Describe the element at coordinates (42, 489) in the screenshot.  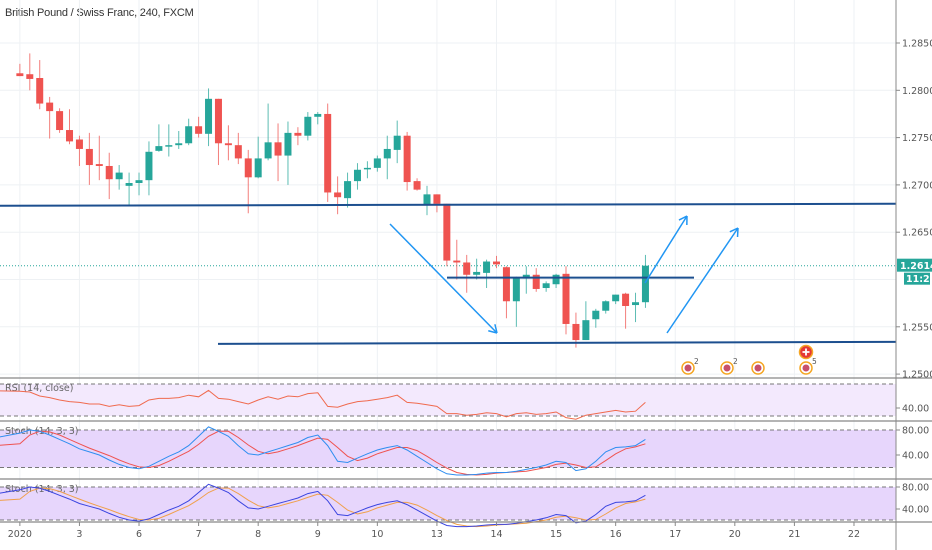
I see `indicator-label: Stoch (14, 3, 3)` at that location.